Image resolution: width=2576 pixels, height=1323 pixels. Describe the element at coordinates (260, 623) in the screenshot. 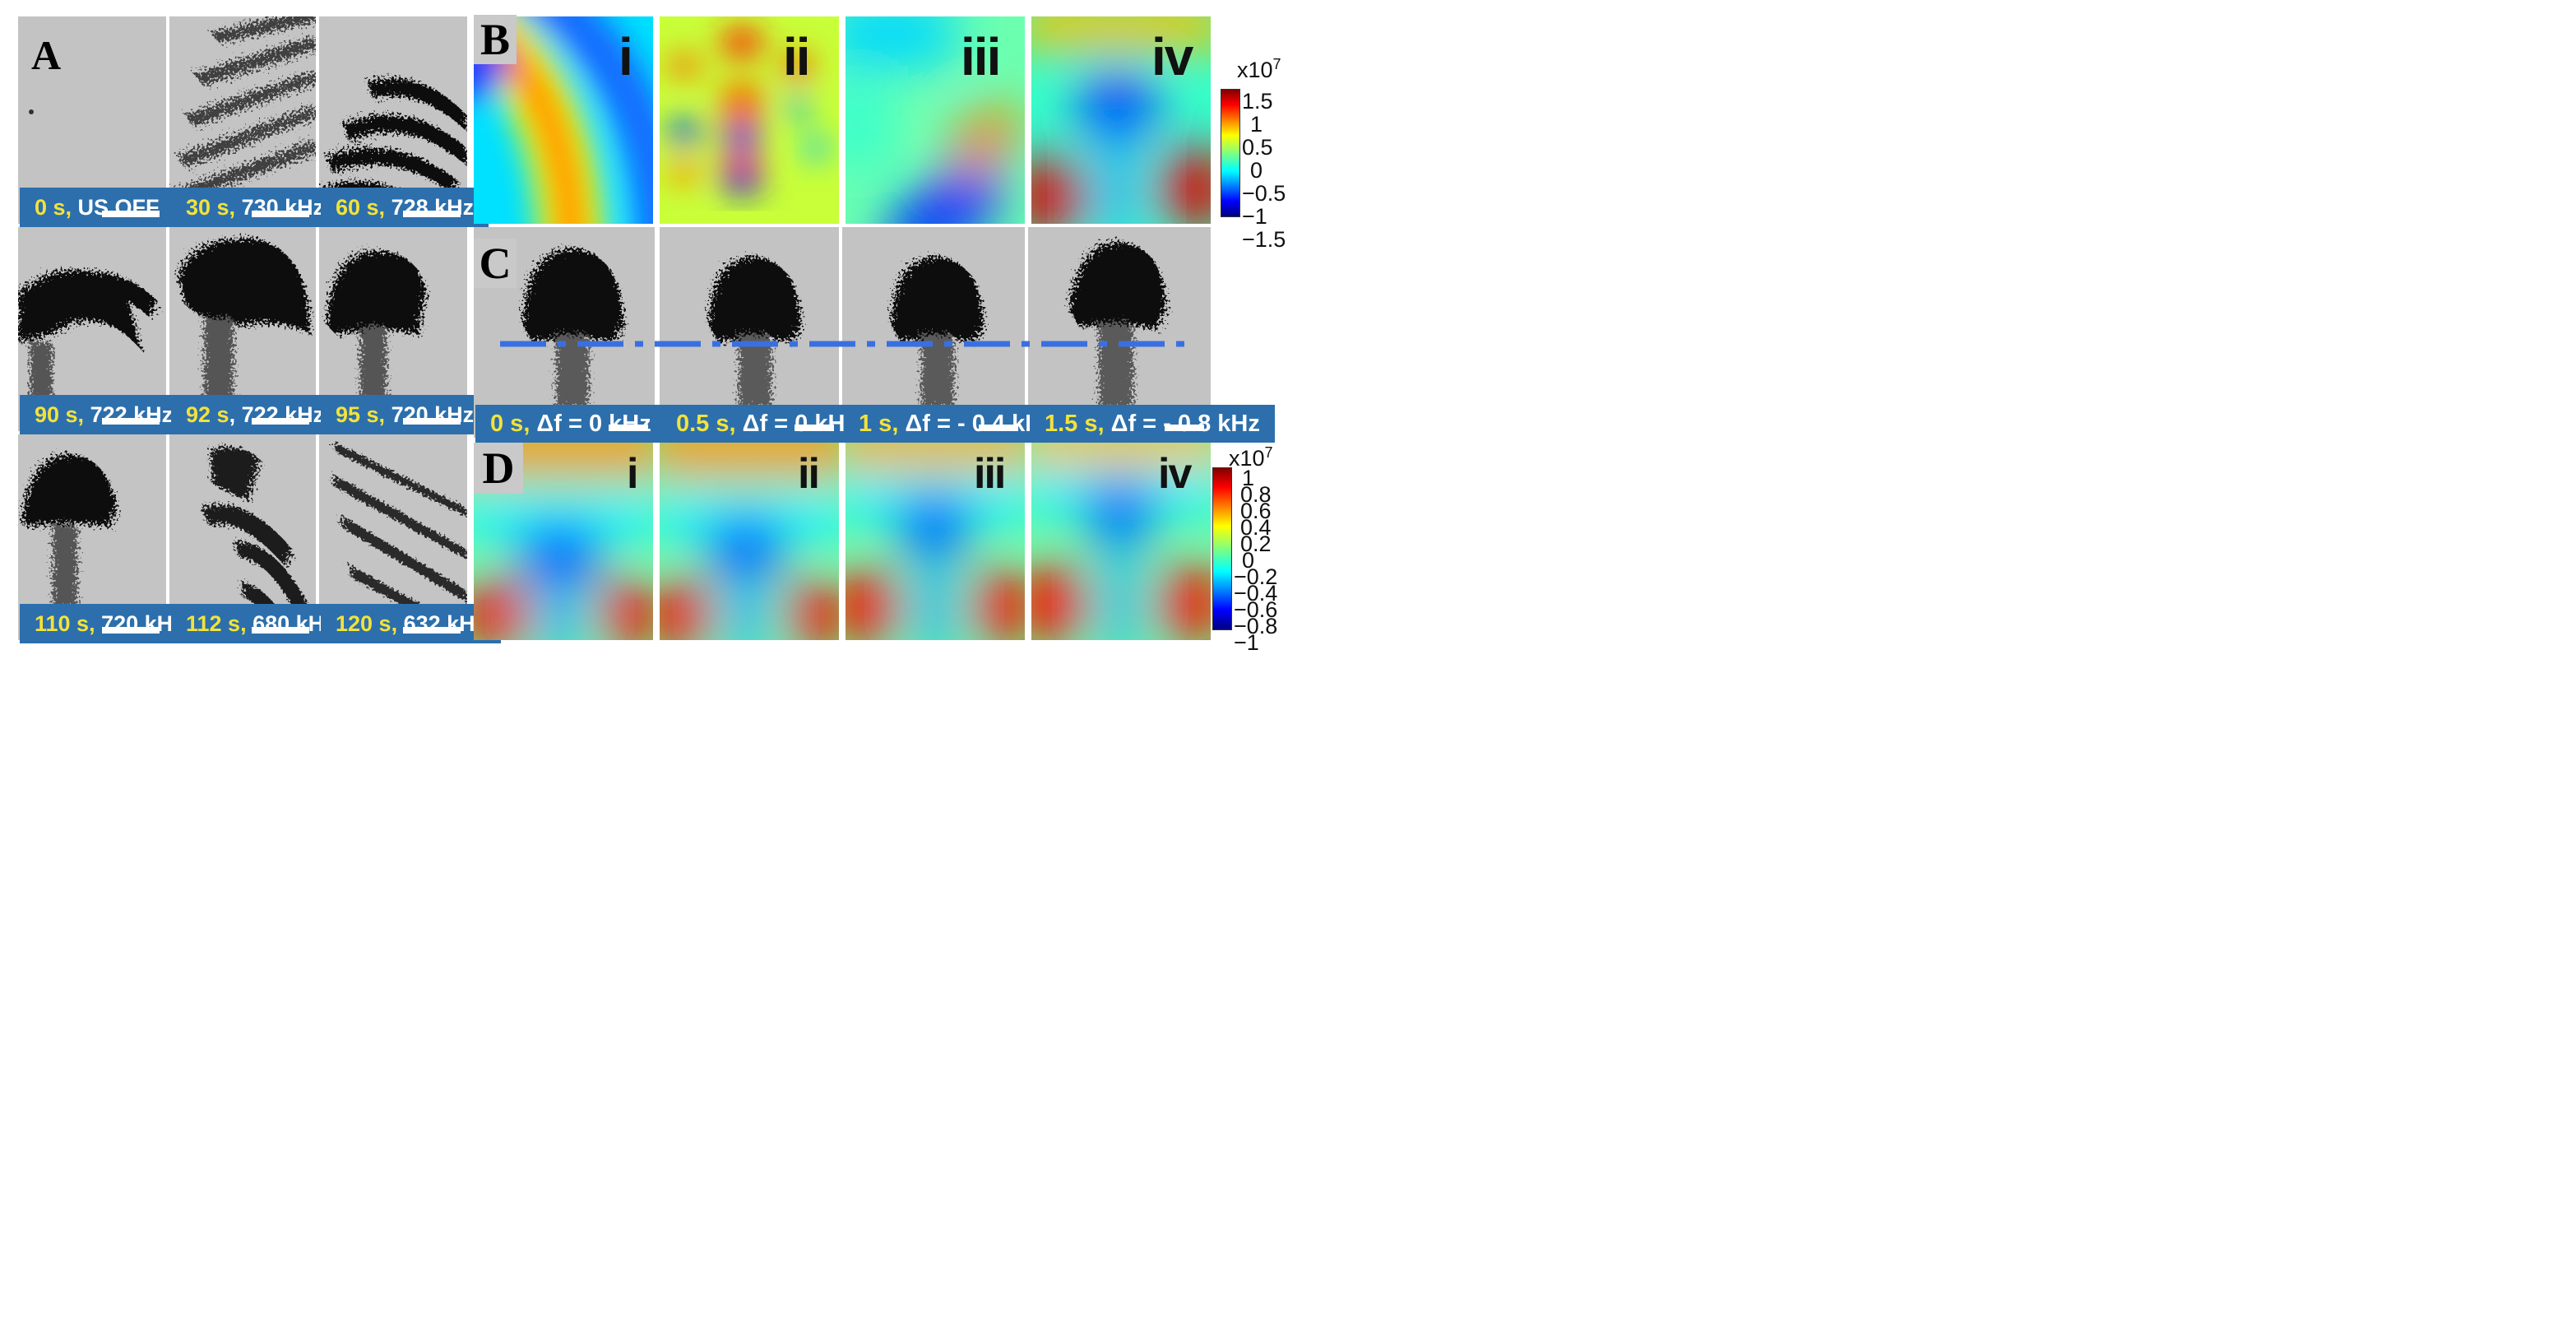

I see `panel-a-caption-8: 112 s, 680 kHz` at that location.